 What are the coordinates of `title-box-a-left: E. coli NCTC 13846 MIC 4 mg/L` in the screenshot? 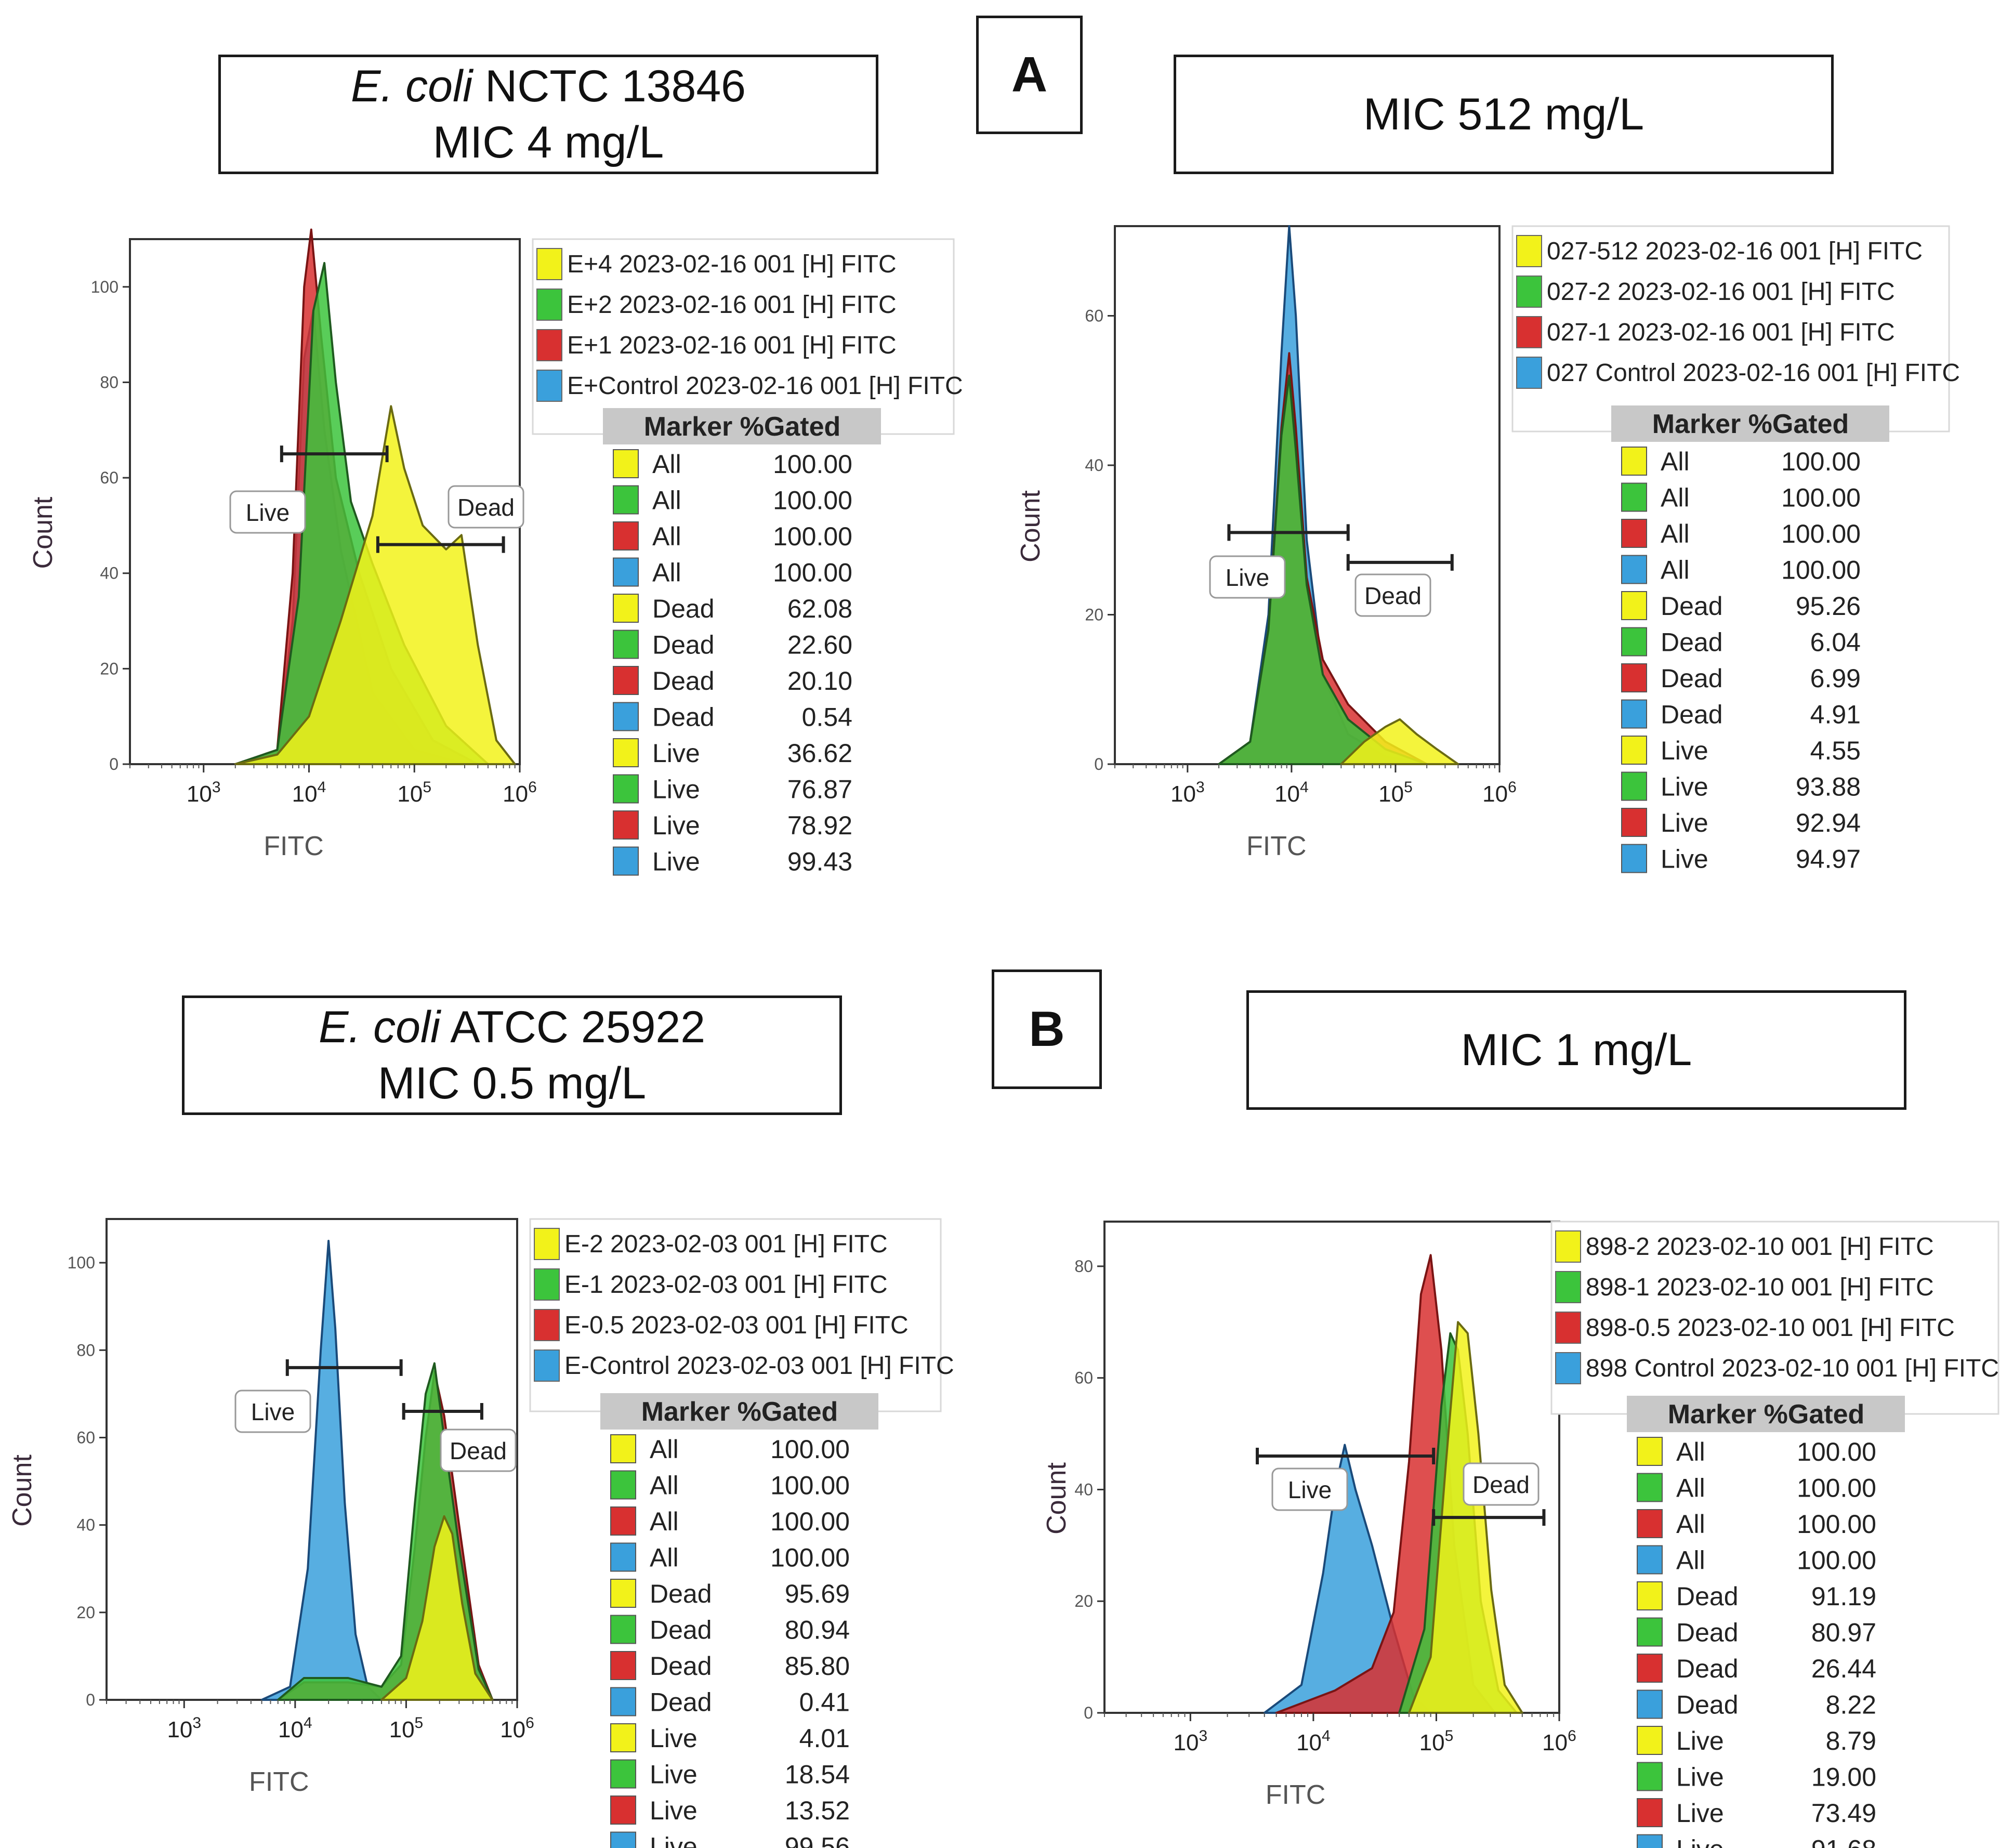 It's located at (548, 114).